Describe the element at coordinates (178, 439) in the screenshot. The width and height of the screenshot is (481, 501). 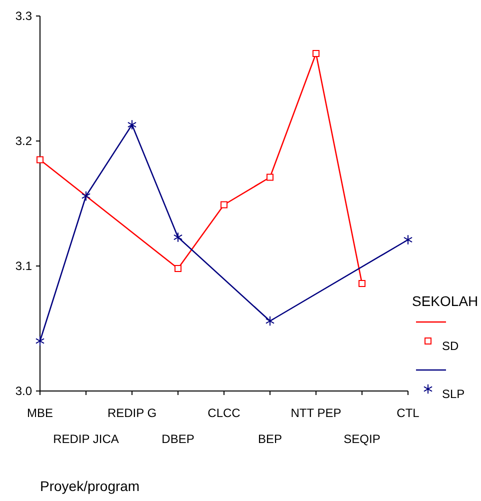
I see `x-tick-label: DBEP` at that location.